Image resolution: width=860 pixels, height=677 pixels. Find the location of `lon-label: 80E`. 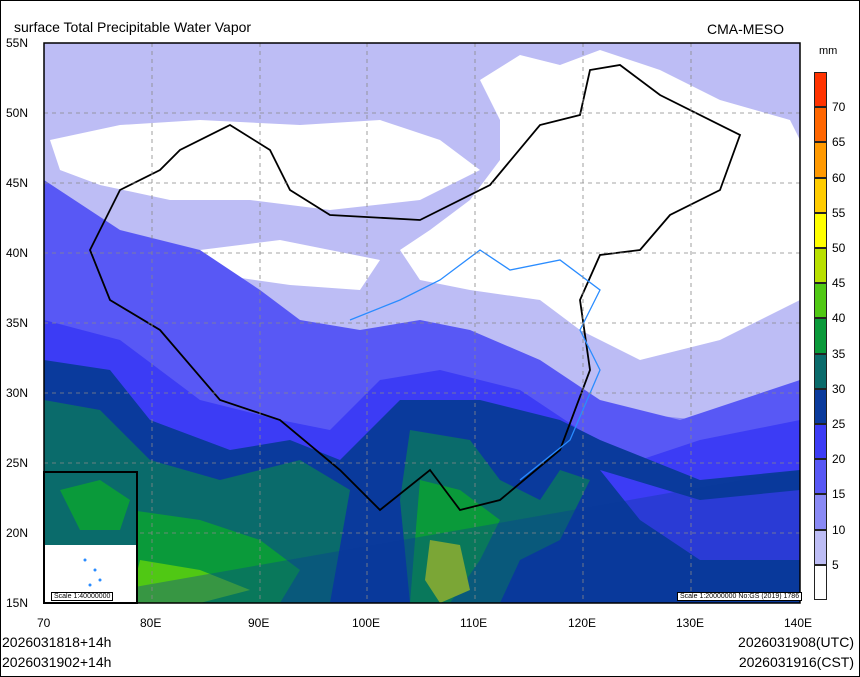

lon-label: 80E is located at coordinates (151, 623).